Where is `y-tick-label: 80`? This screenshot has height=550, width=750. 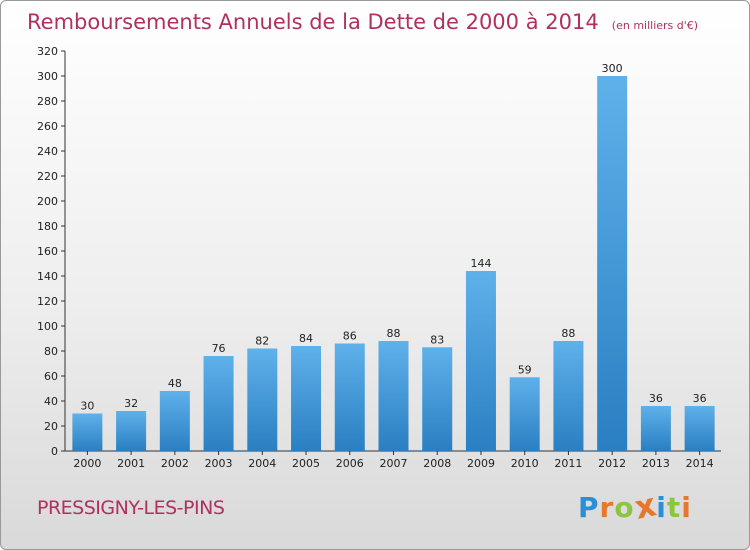
y-tick-label: 80 is located at coordinates (51, 351).